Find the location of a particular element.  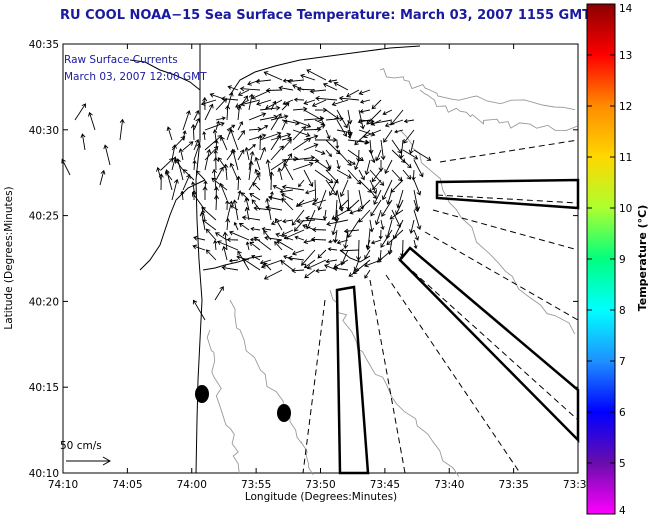

colorbar-tick-label: 12 is located at coordinates (625, 107).